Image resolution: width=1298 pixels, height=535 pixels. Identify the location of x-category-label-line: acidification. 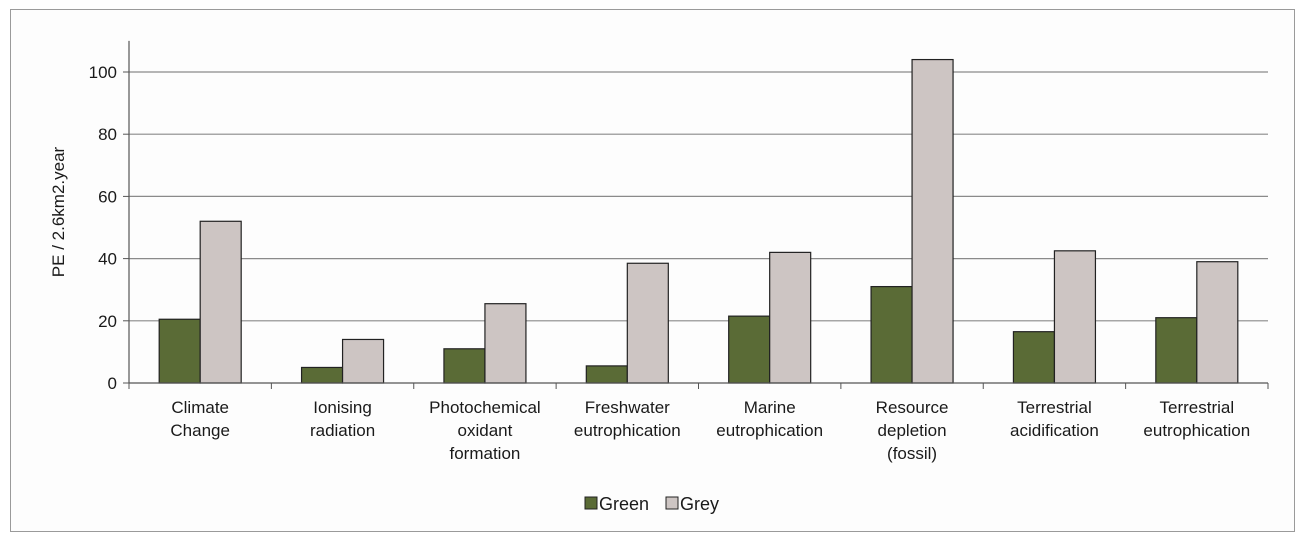
(1054, 430).